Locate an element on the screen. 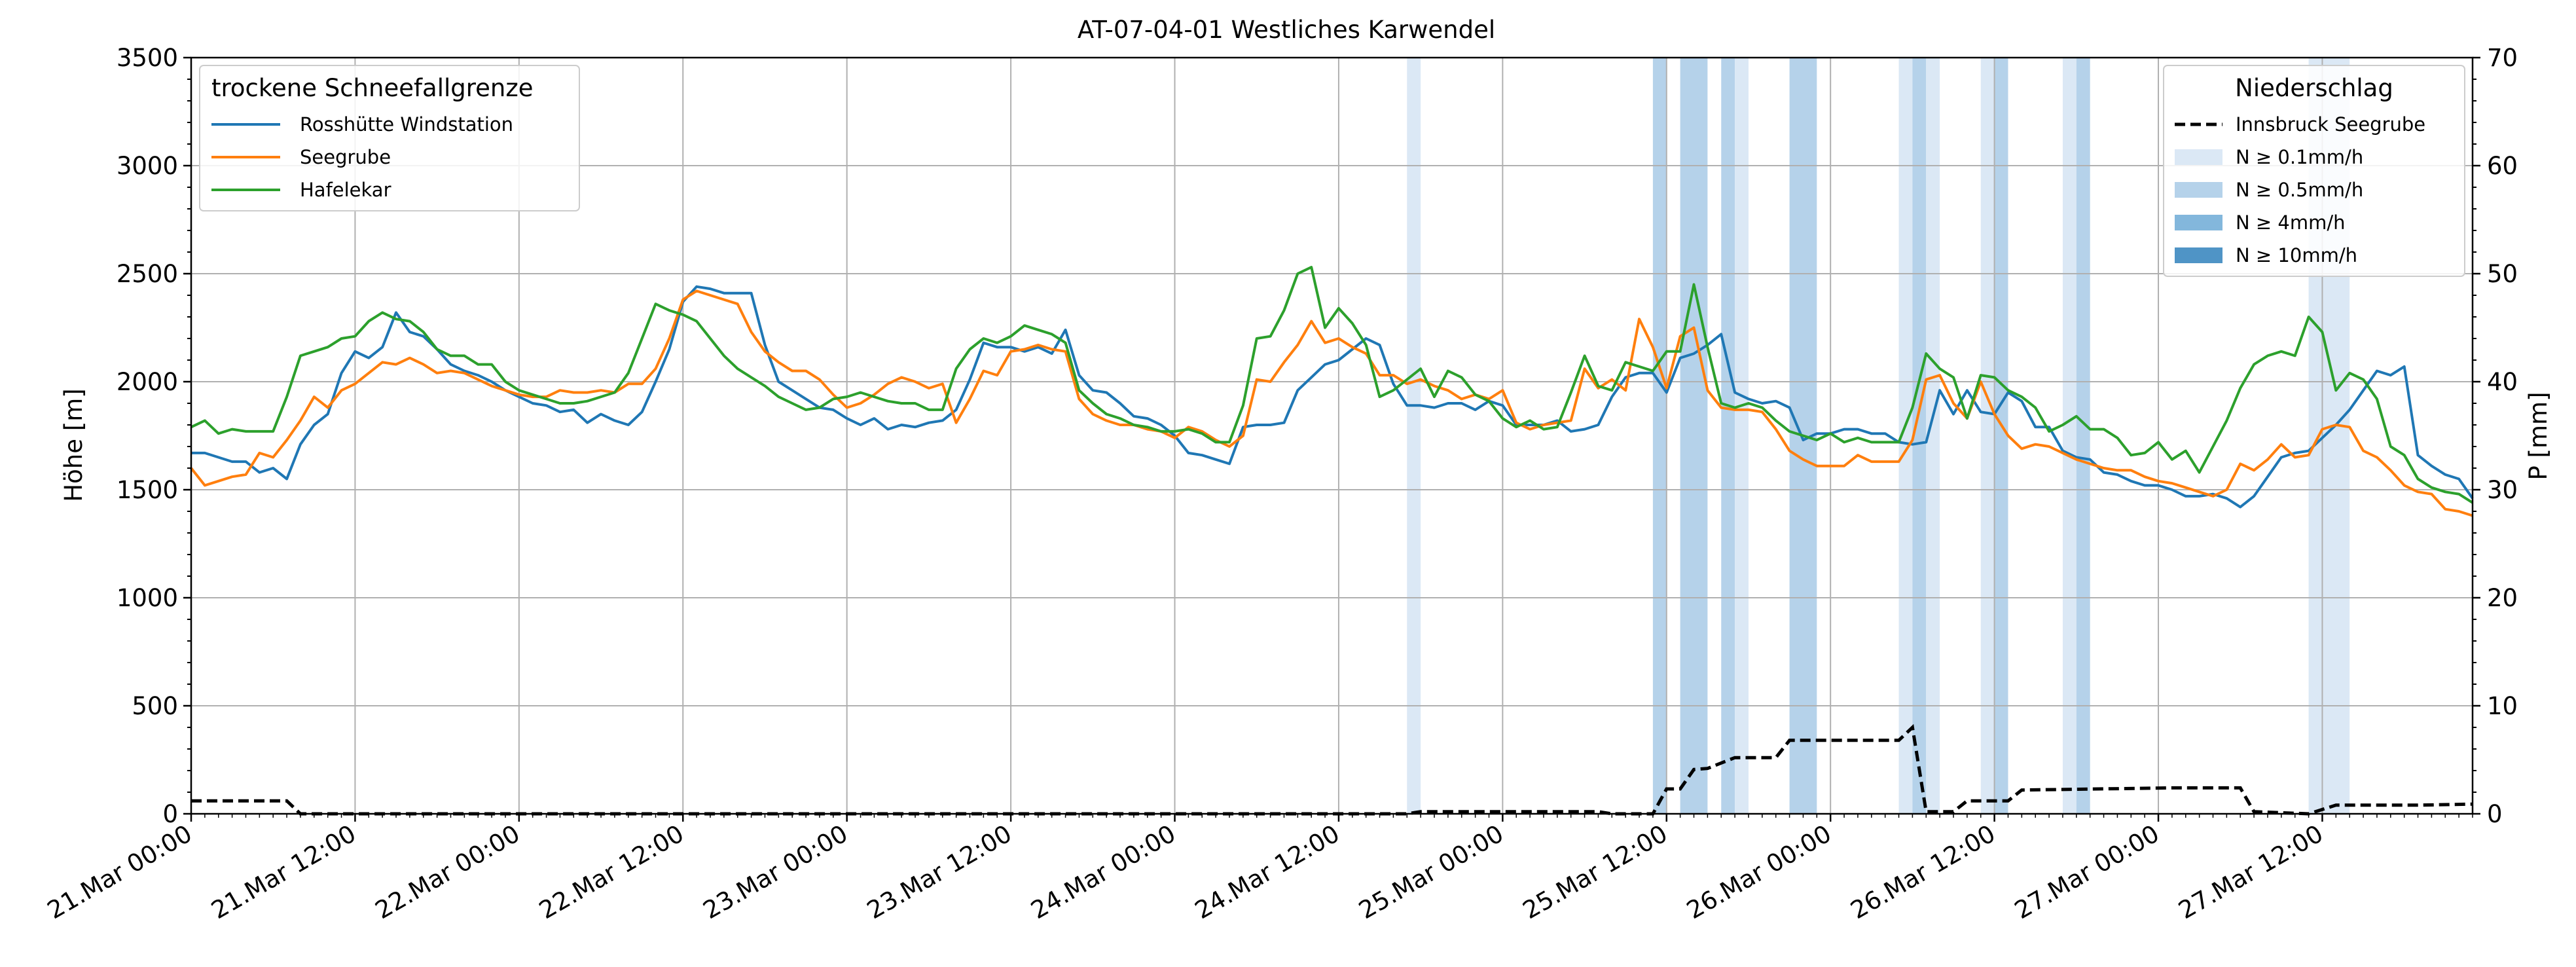 Image resolution: width=2576 pixels, height=967 pixels. y-tick-label-right: 0 is located at coordinates (2495, 814).